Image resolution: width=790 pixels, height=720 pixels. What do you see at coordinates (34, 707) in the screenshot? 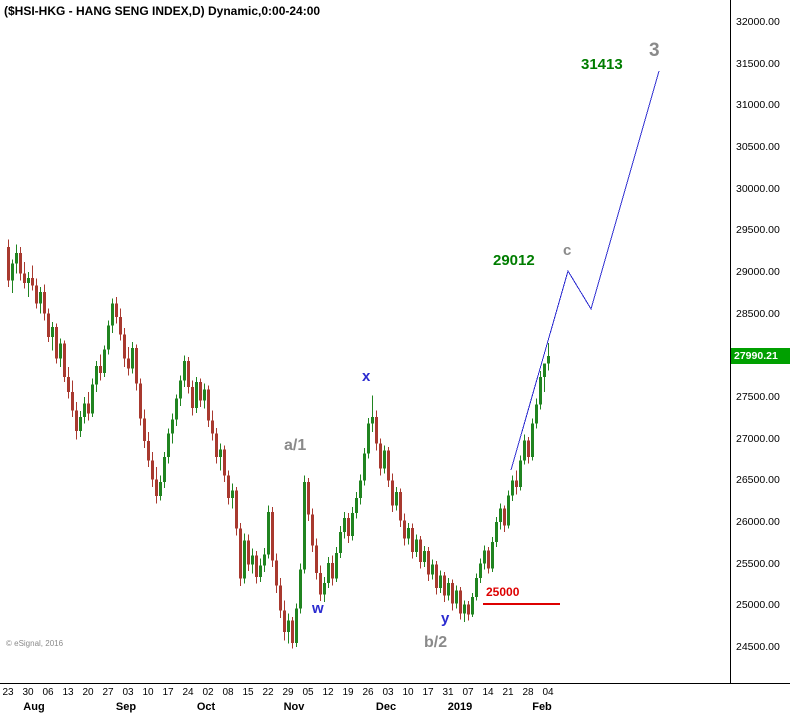
I see `x-axis-month-label: Aug` at bounding box center [34, 707].